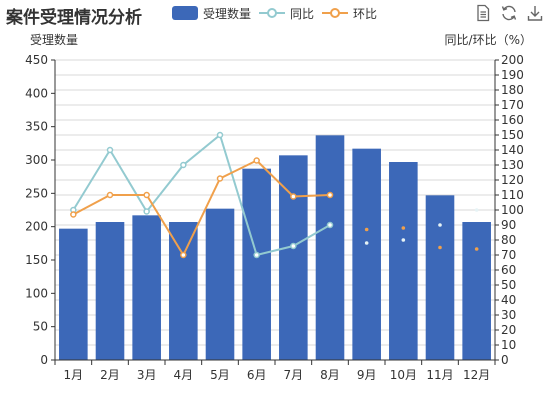 The width and height of the screenshot is (550, 420). What do you see at coordinates (302, 13) in the screenshot?
I see `legend-yoy-label: 同比` at bounding box center [302, 13].